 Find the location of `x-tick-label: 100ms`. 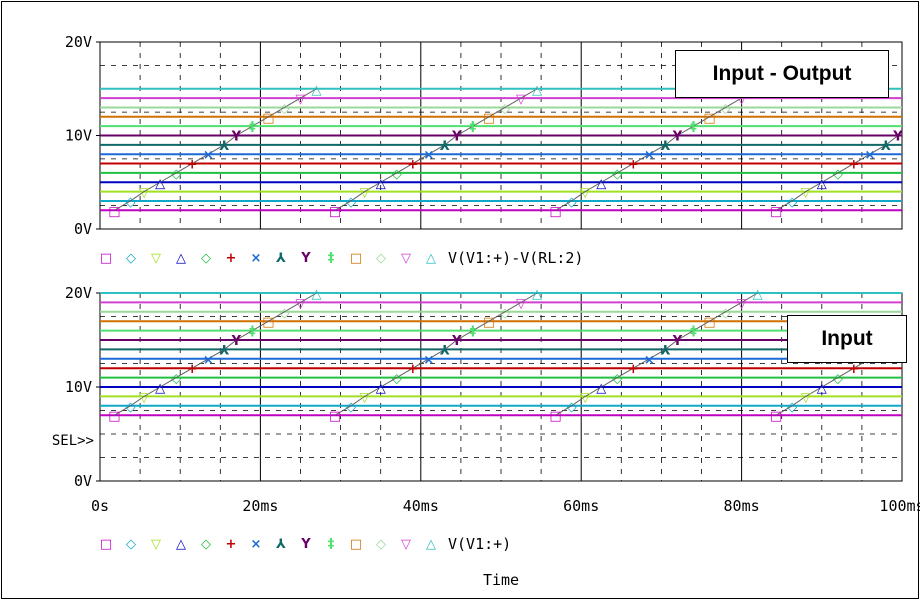

x-tick-label: 100ms is located at coordinates (899, 506).